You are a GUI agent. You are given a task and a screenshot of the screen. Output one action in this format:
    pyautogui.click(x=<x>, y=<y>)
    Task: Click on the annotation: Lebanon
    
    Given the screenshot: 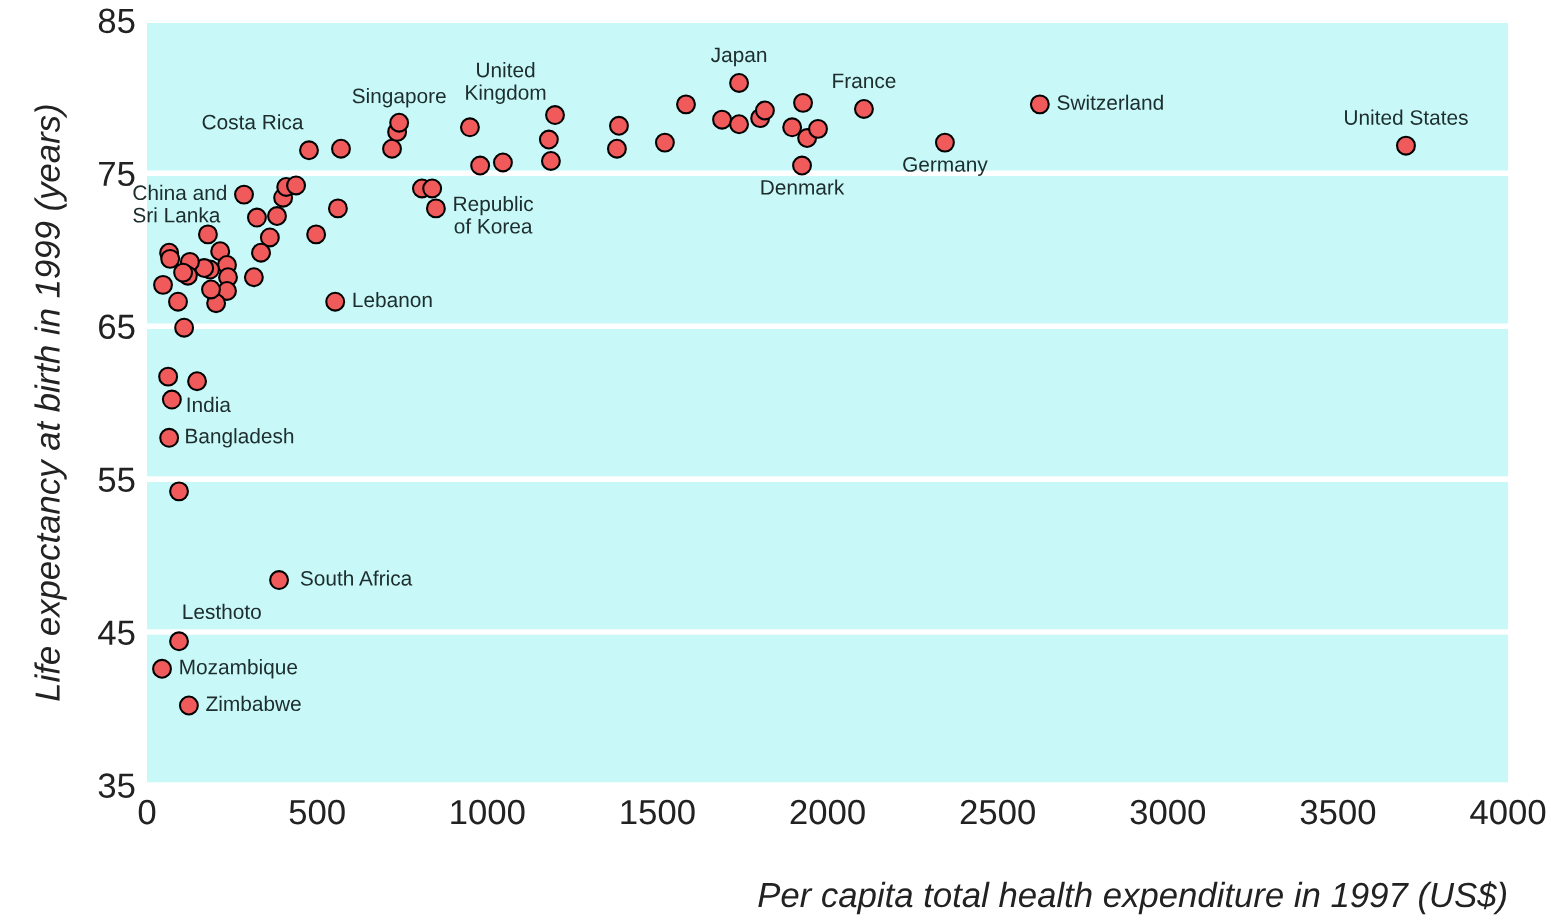 What is the action you would take?
    pyautogui.click(x=392, y=299)
    